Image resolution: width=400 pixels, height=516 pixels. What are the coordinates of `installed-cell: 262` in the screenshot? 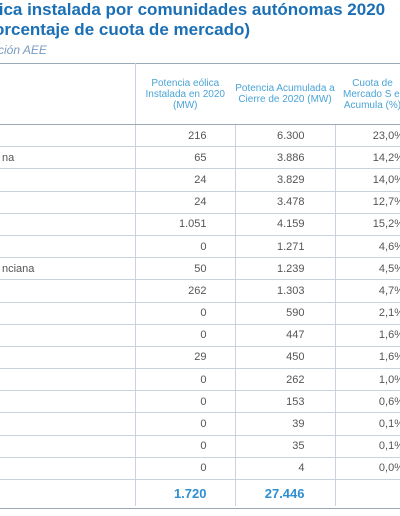 It's located at (185, 291).